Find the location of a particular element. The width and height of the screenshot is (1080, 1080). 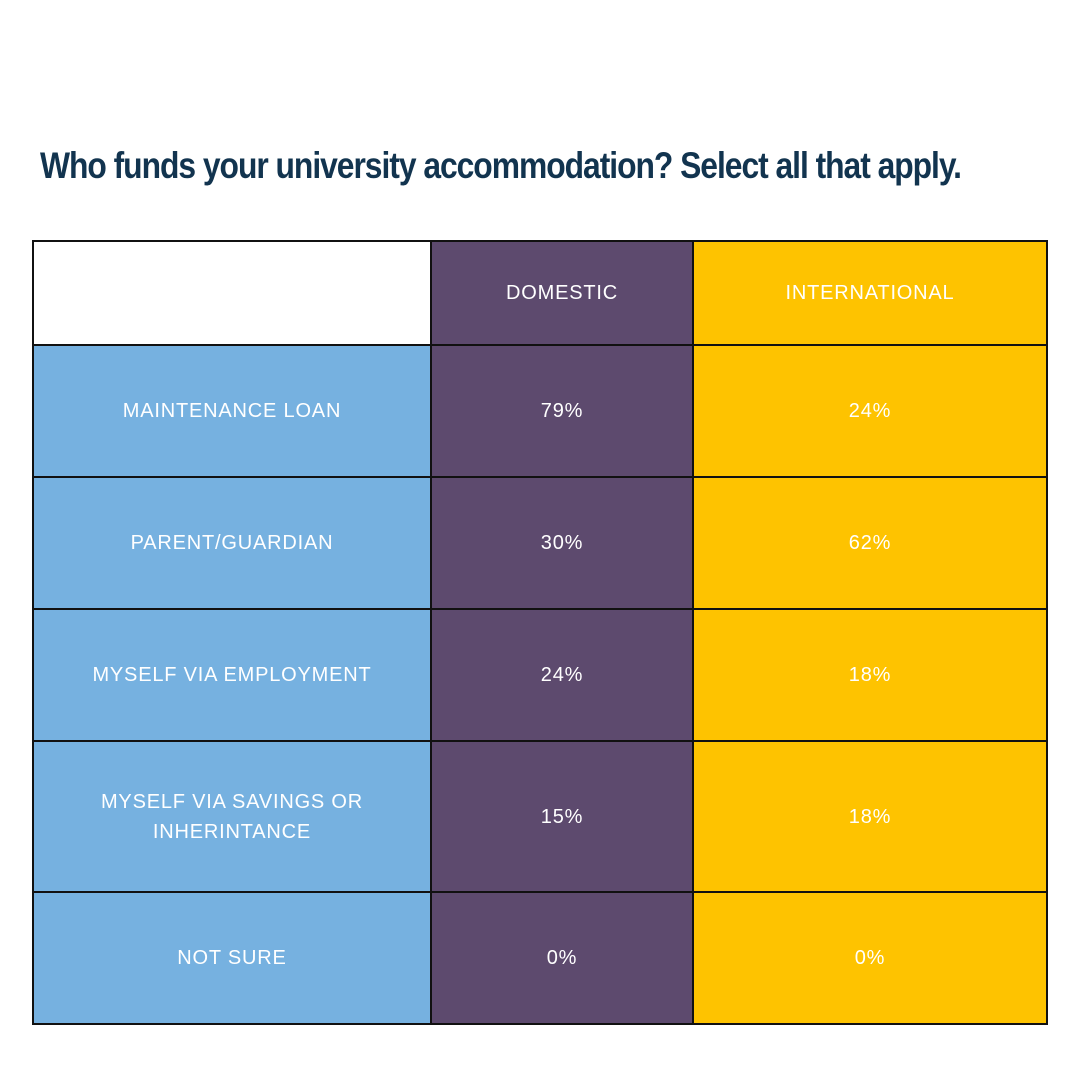

domestic-value: 30% is located at coordinates (562, 543).